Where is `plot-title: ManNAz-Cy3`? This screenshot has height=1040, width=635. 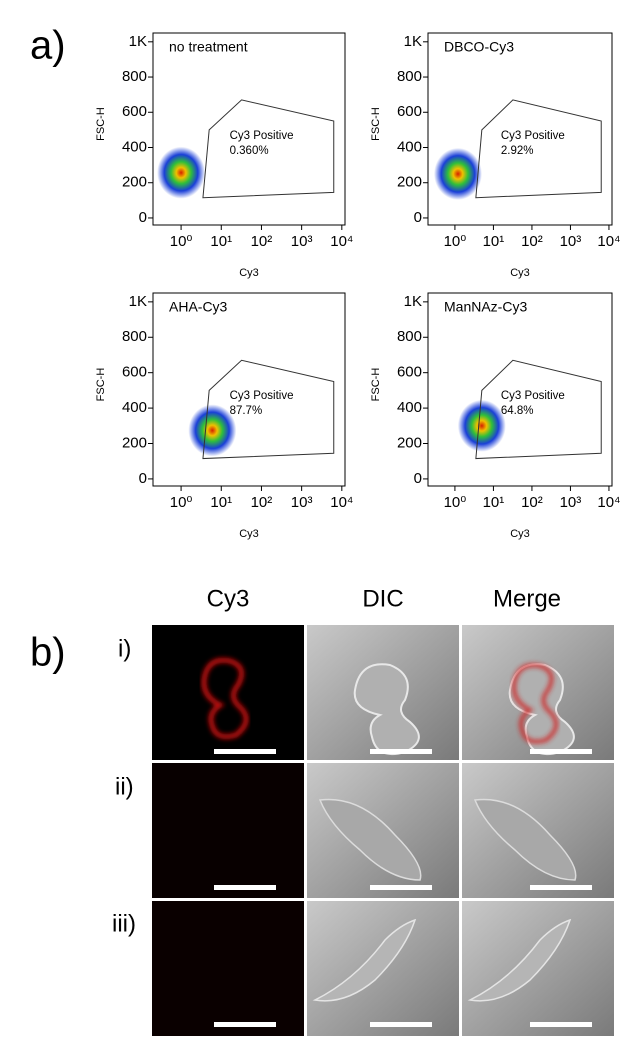 plot-title: ManNAz-Cy3 is located at coordinates (485, 307).